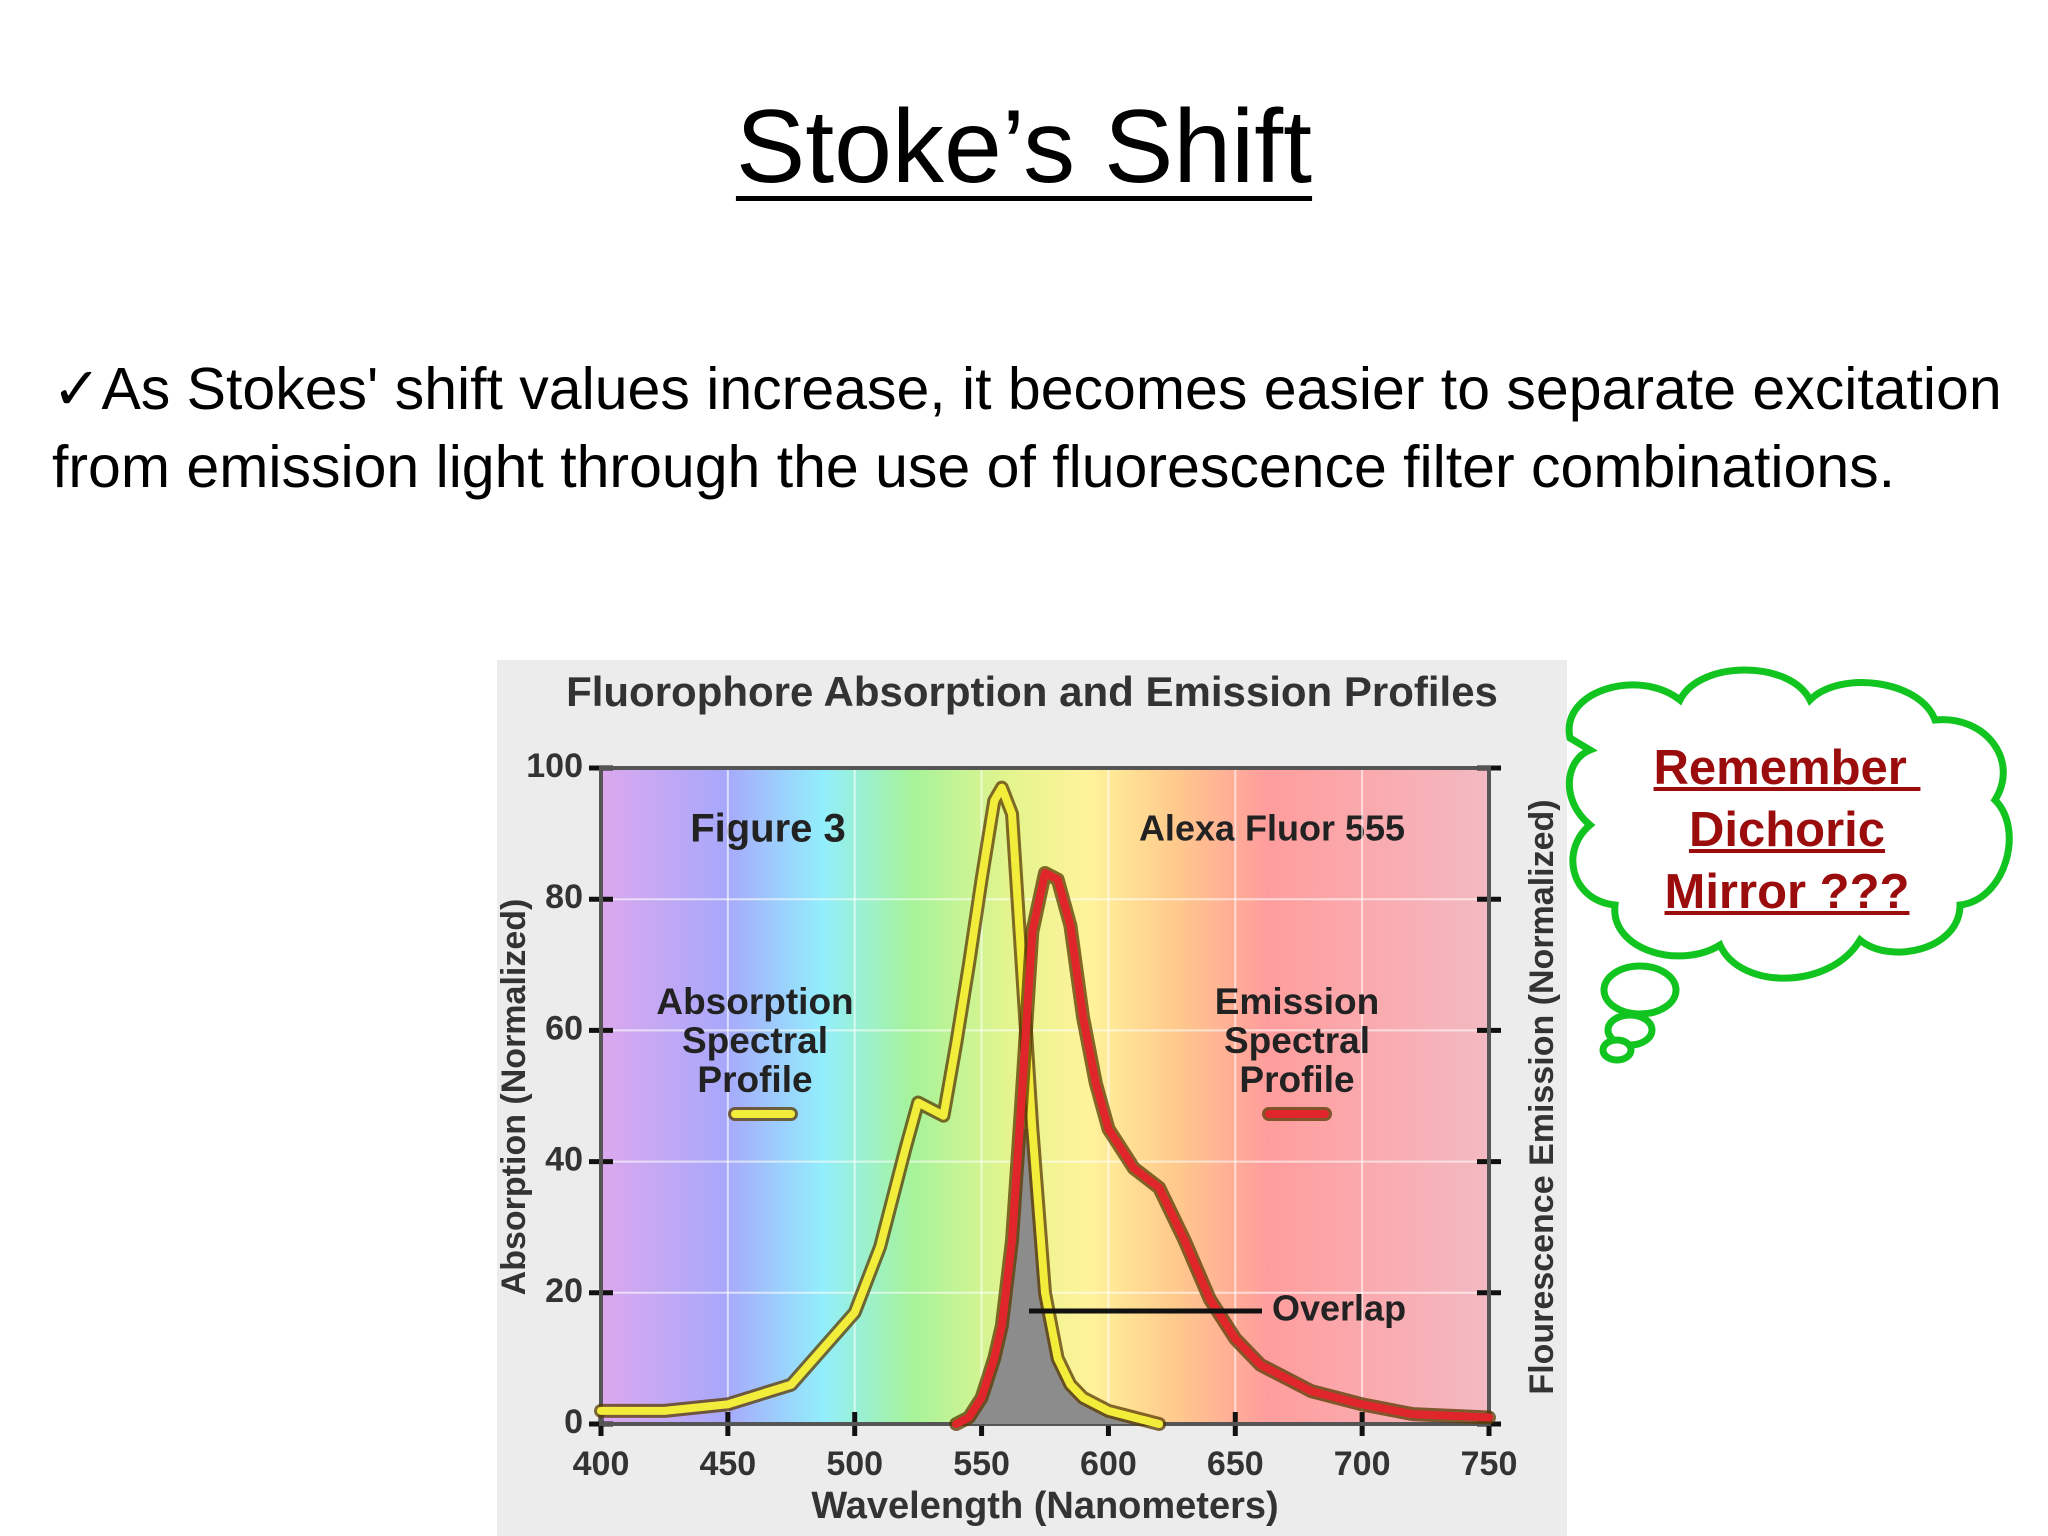 The image size is (2048, 1536). What do you see at coordinates (564, 1160) in the screenshot?
I see `y-tick-label: 40` at bounding box center [564, 1160].